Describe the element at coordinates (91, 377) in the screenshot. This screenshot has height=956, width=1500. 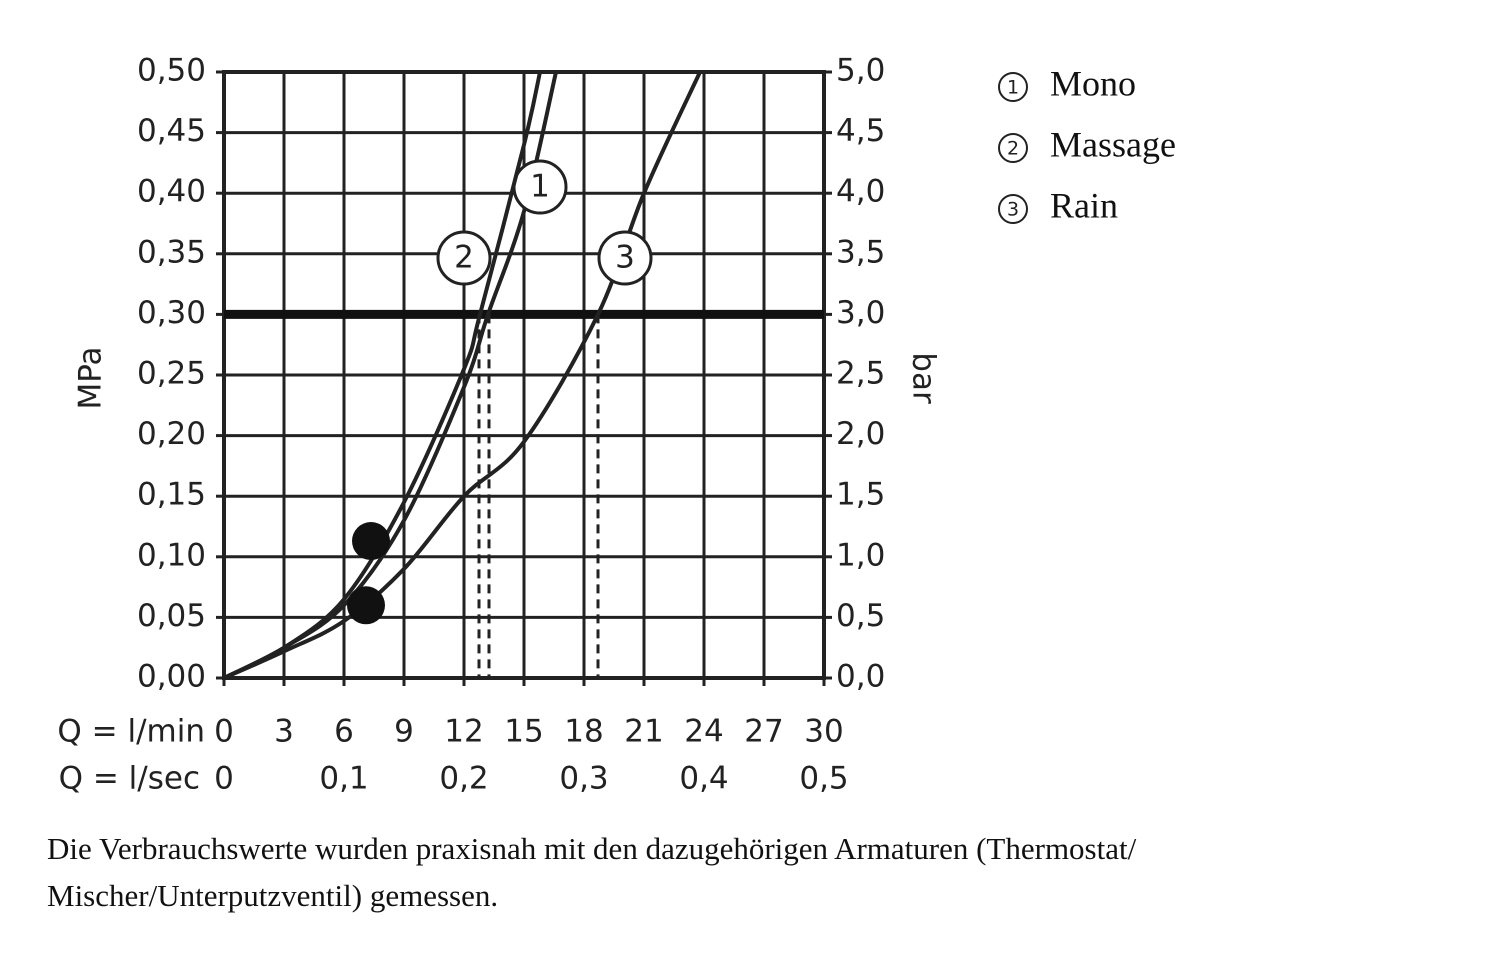
I see `y-axis-label: MPa` at that location.